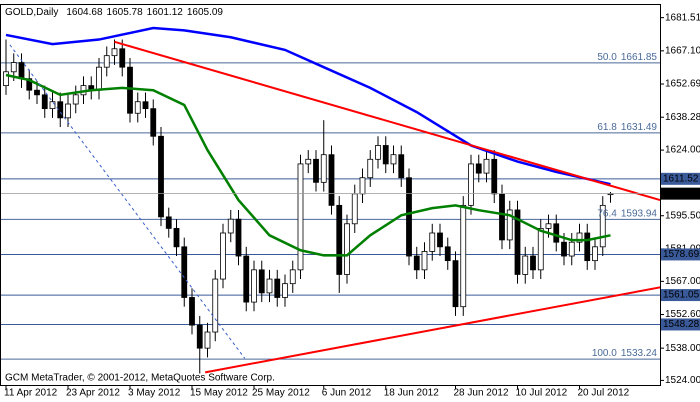  I want to click on y-tick-label: 1624.00, so click(682, 150).